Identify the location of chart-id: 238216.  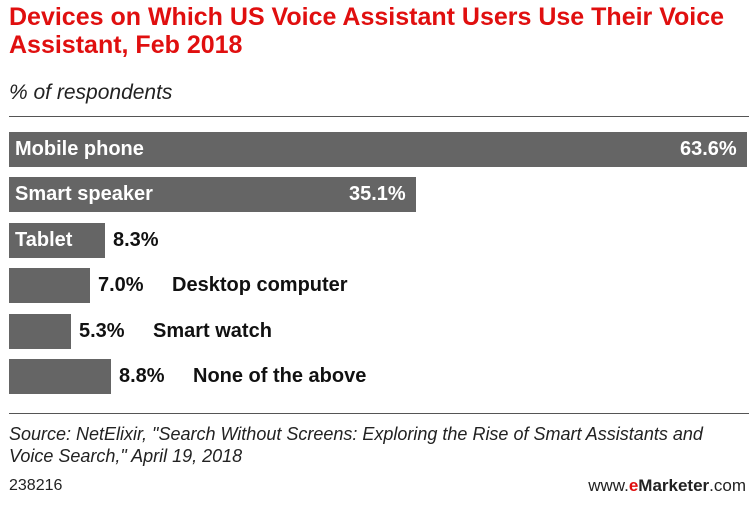
(36, 485).